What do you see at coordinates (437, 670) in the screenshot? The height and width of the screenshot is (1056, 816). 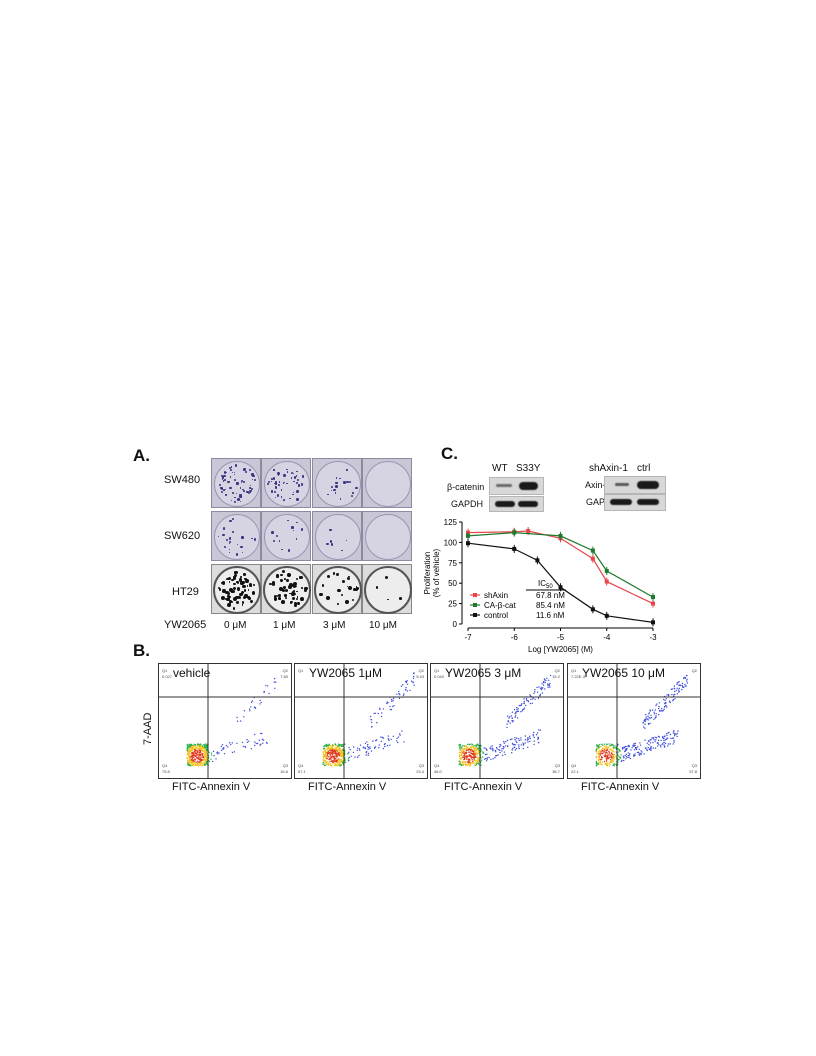 I see `quadrant-name-q1: Q1` at bounding box center [437, 670].